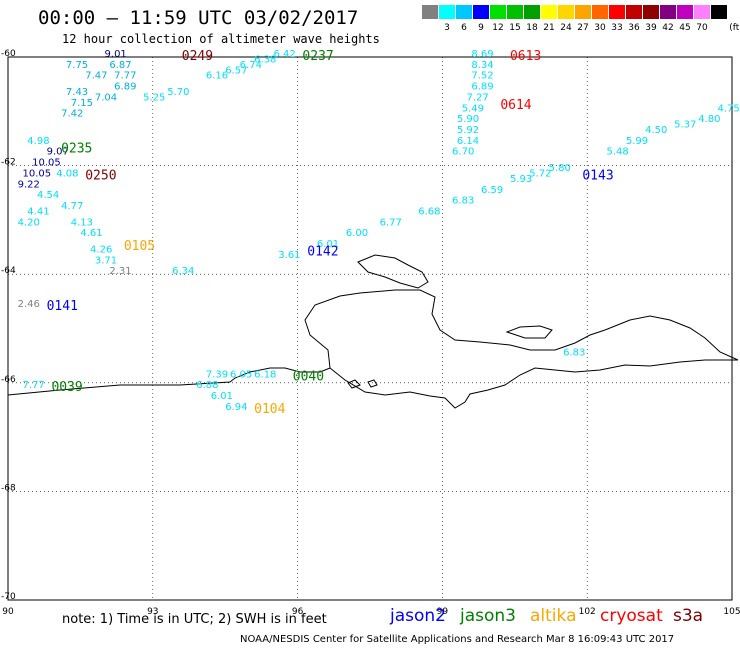 Image resolution: width=740 pixels, height=650 pixels. Describe the element at coordinates (473, 108) in the screenshot. I see `wave-height-value: 5.49` at that location.